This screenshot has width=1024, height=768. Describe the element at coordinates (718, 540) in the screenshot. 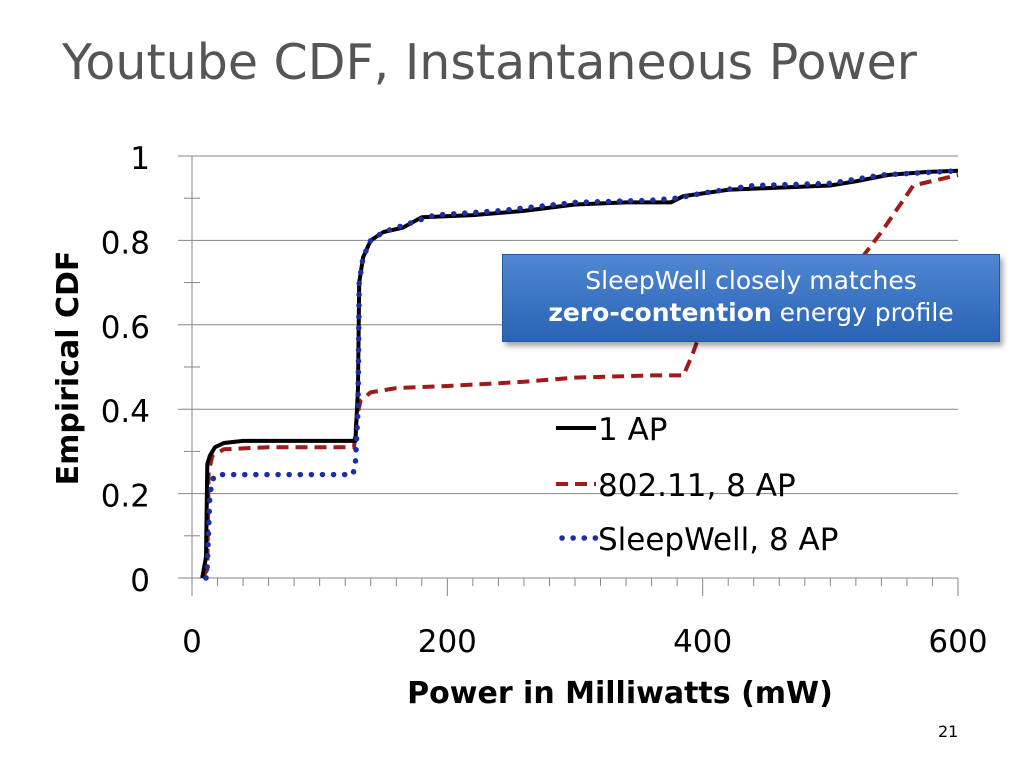

I see `legend-label: SleepWell, 8 AP` at that location.